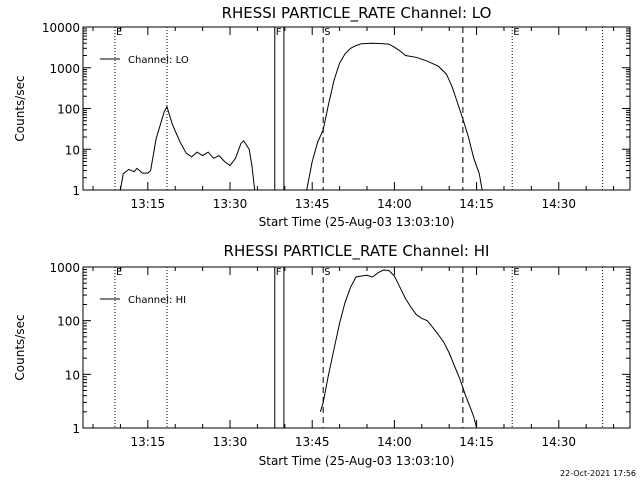 Image resolution: width=640 pixels, height=480 pixels. Describe the element at coordinates (157, 300) in the screenshot. I see `legend-label: Channel: HI` at that location.